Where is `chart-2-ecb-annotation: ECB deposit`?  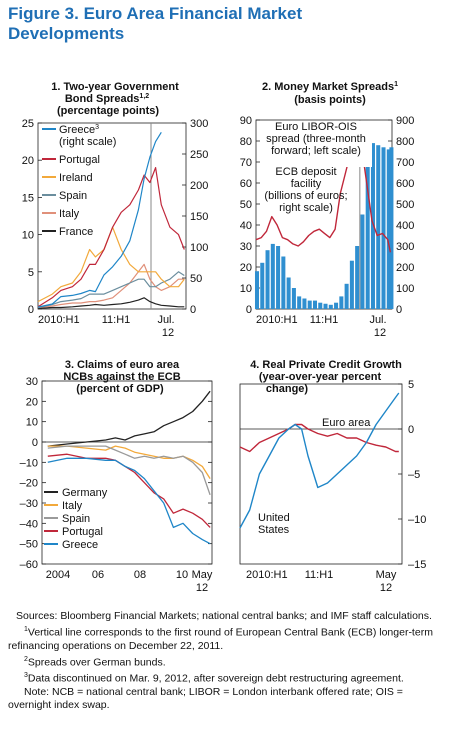 chart-2-ecb-annotation: ECB deposit is located at coordinates (305, 172).